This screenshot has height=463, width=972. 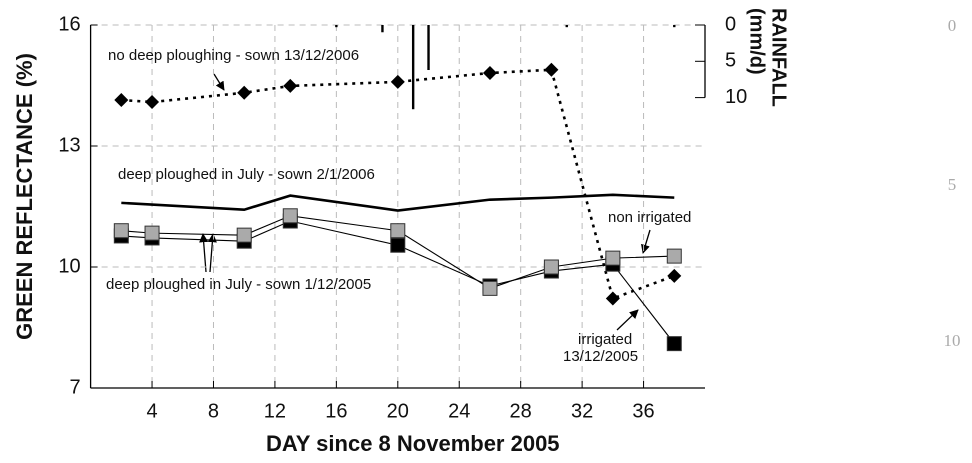 What do you see at coordinates (736, 97) in the screenshot?
I see `y2-tick-label: 10` at bounding box center [736, 97].